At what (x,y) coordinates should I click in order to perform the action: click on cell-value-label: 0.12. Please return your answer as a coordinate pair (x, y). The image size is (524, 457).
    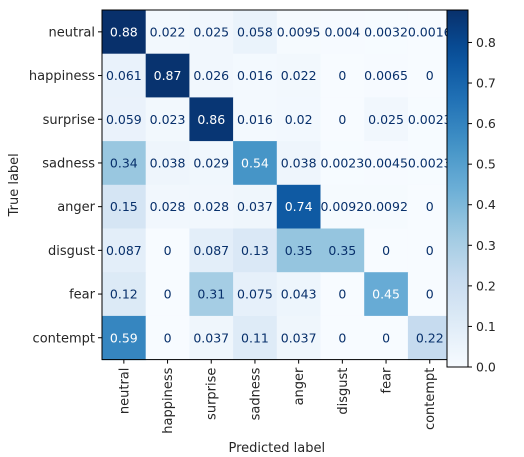
    Looking at the image, I should click on (124, 294).